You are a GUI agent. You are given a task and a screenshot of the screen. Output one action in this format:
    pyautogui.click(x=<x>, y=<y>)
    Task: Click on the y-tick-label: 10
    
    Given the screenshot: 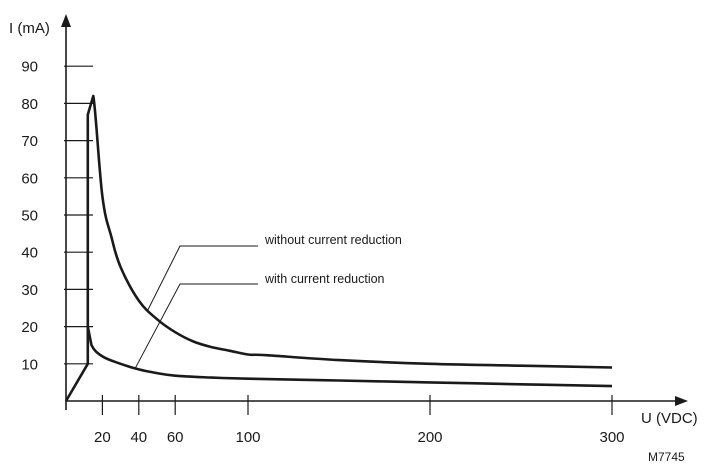 What is the action you would take?
    pyautogui.click(x=29, y=364)
    